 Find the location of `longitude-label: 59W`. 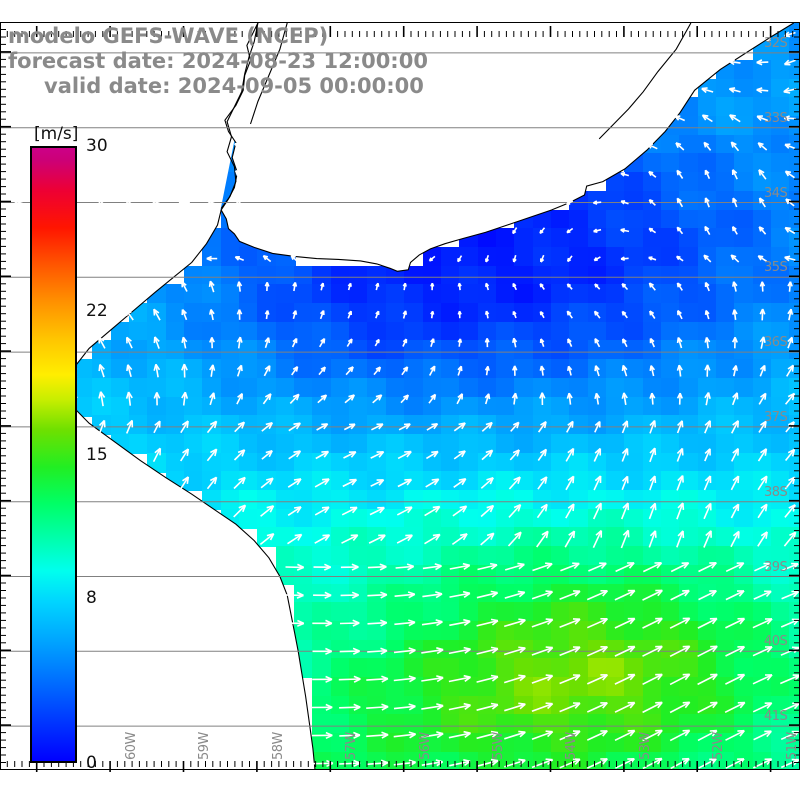

longitude-label: 59W is located at coordinates (205, 746).